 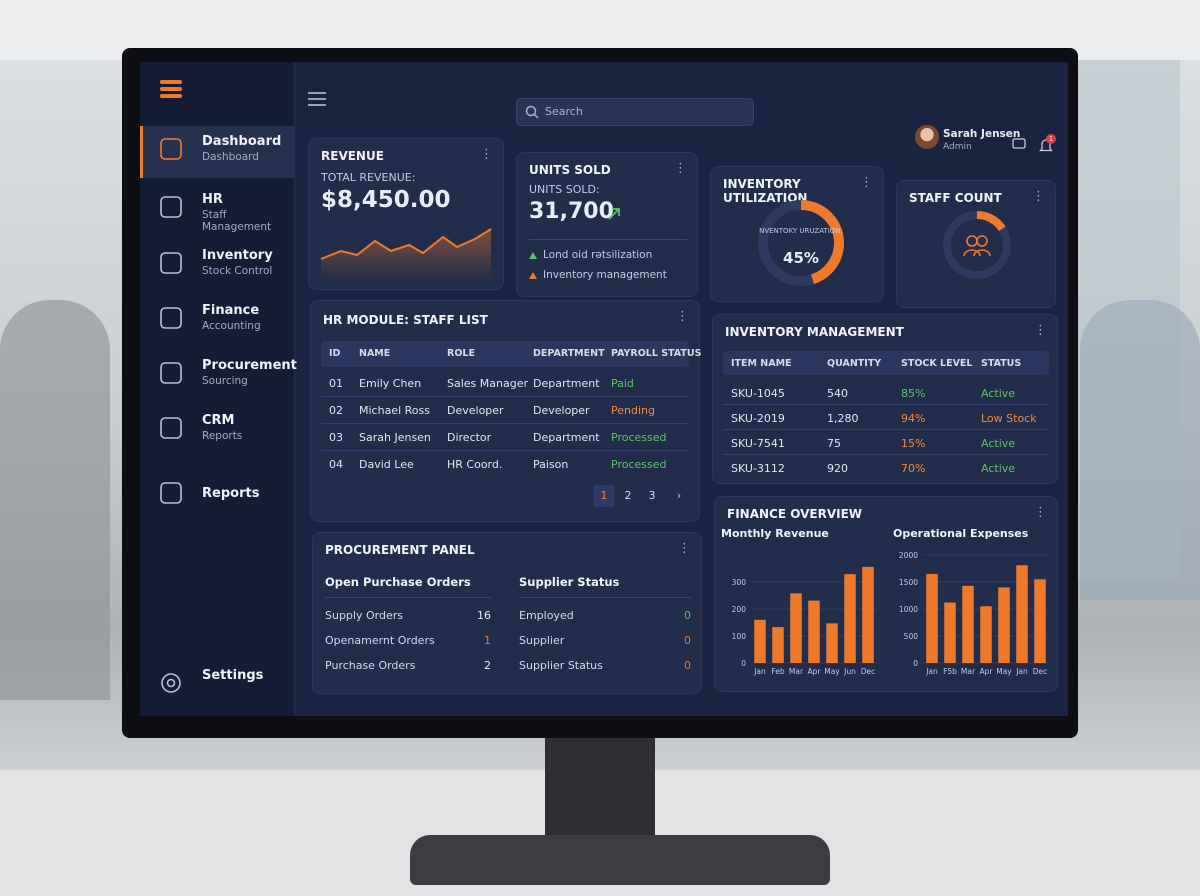 I want to click on table-cell: Emily Chen, so click(x=390, y=383).